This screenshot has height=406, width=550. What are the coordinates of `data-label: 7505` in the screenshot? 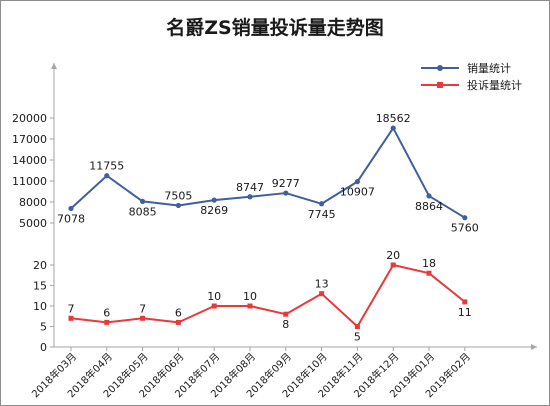 It's located at (178, 195).